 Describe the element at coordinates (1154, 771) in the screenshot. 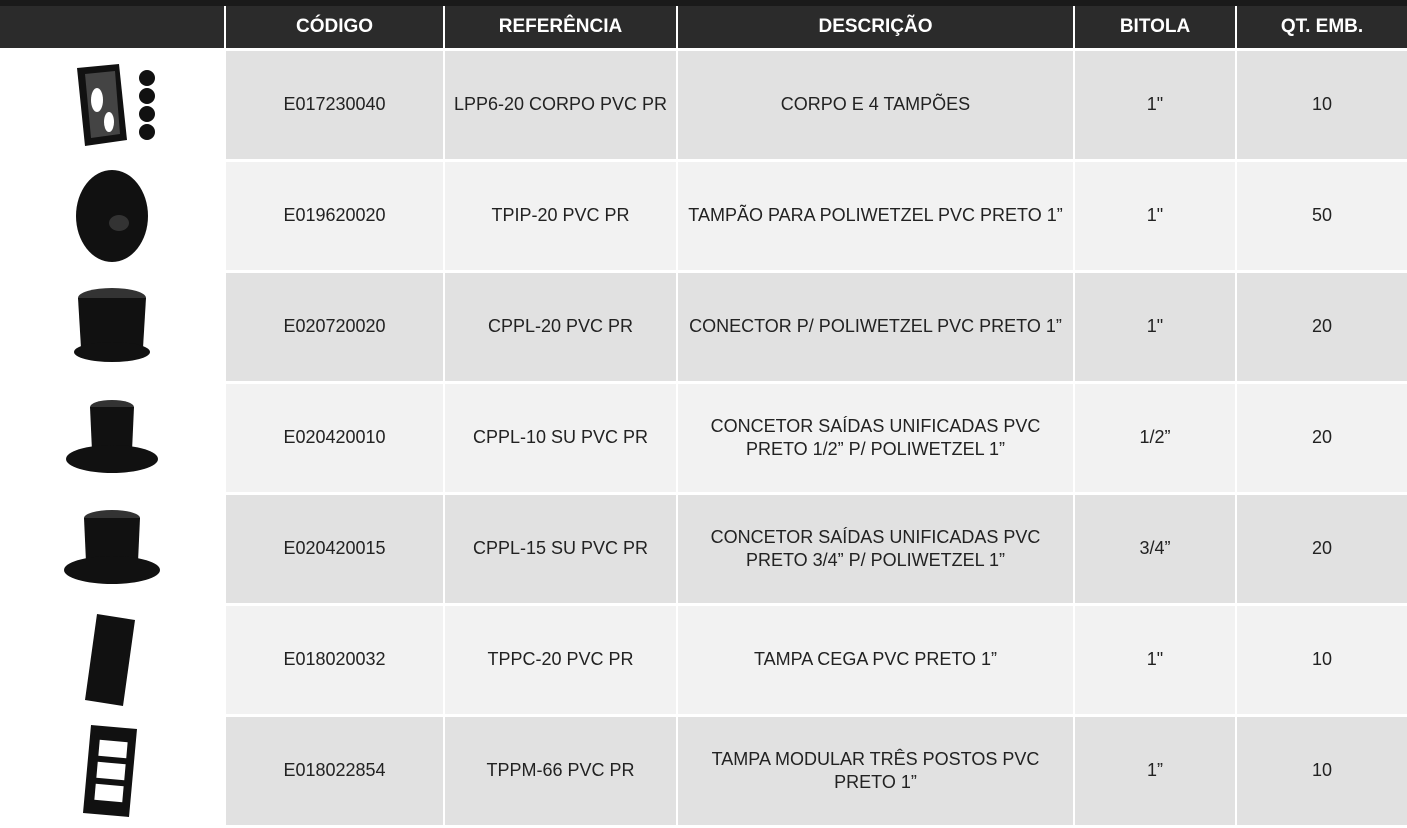

I see `table-cell: 1”` at that location.